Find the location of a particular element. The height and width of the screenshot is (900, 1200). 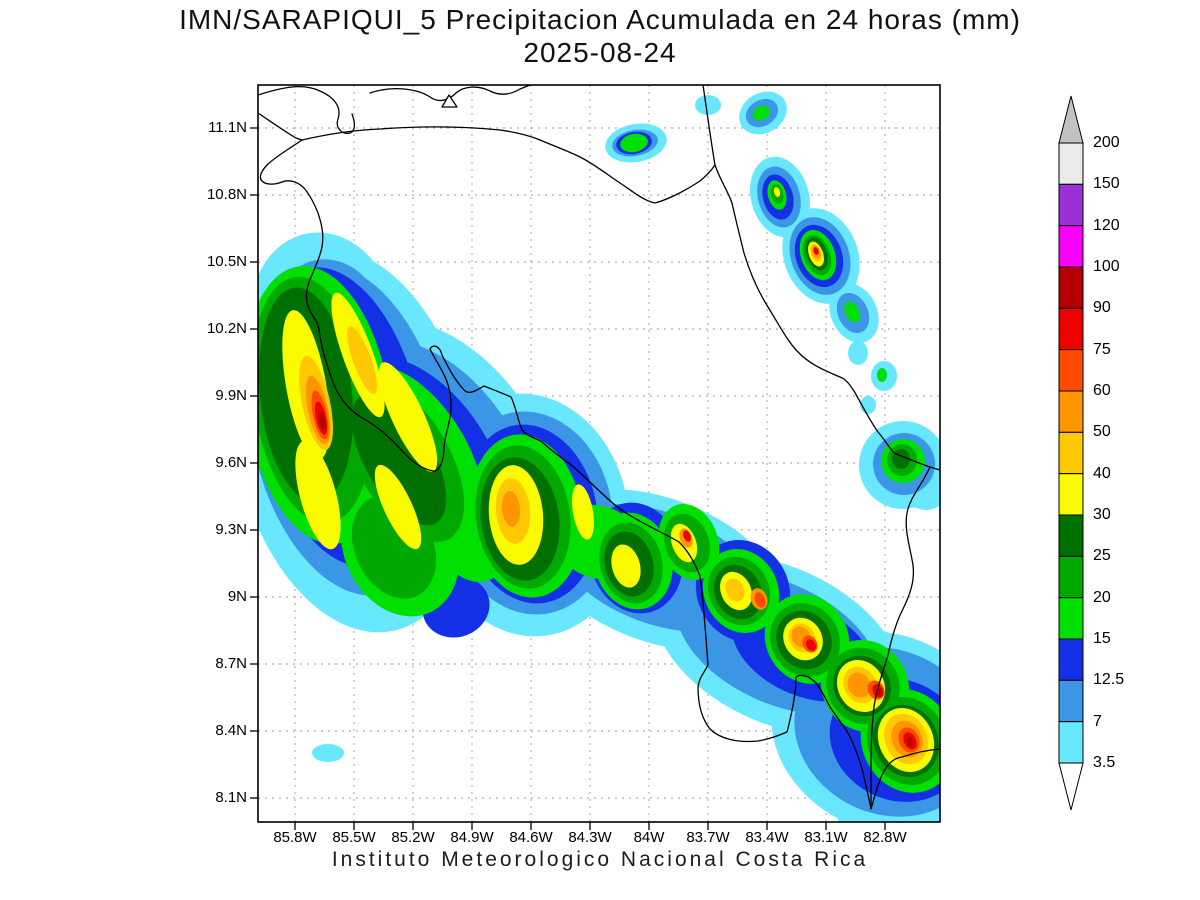

colorbar-label: 20 is located at coordinates (1102, 597).